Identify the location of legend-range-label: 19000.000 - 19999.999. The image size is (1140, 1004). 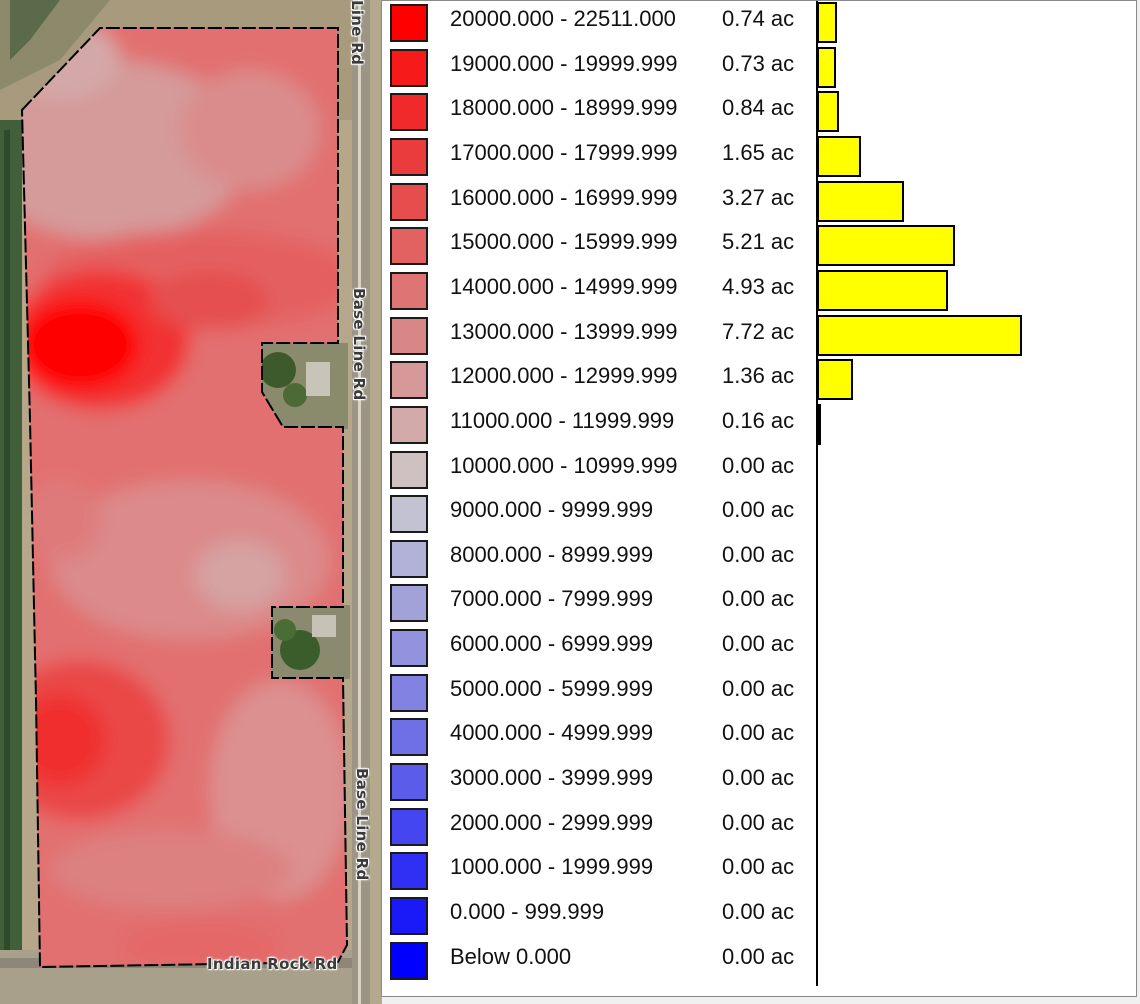
(564, 63).